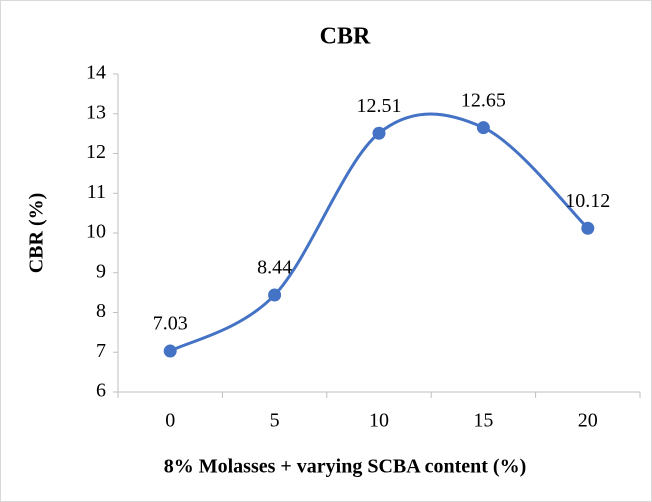 The image size is (652, 502). I want to click on x-tick-label: 15, so click(483, 421).